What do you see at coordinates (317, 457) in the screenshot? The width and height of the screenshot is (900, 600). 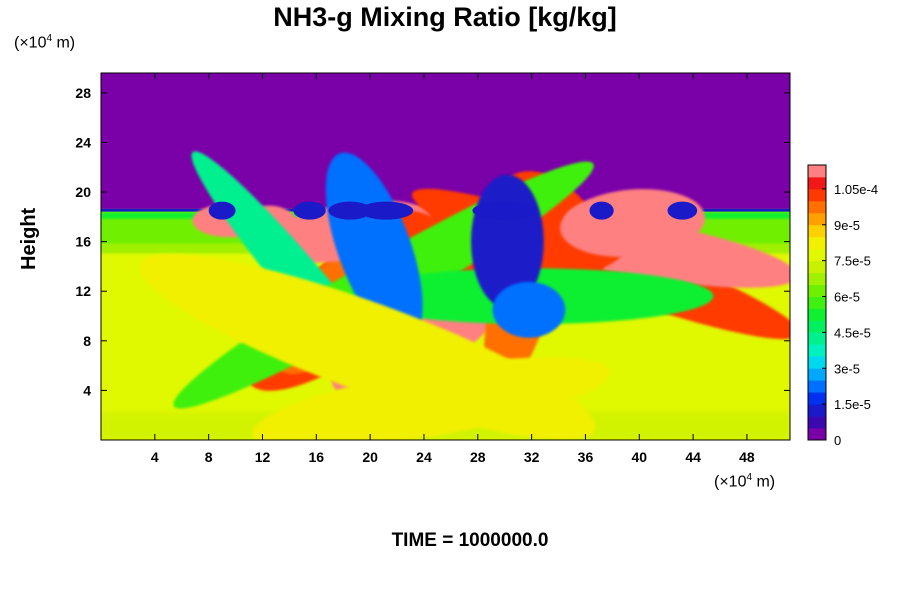 I see `x-tick-label-16: 16` at bounding box center [317, 457].